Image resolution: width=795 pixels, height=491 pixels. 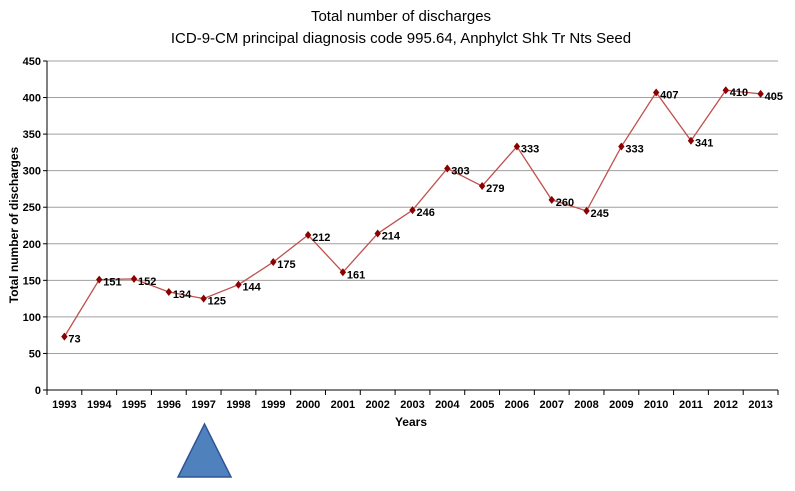 I want to click on data-label: 303, so click(x=460, y=171).